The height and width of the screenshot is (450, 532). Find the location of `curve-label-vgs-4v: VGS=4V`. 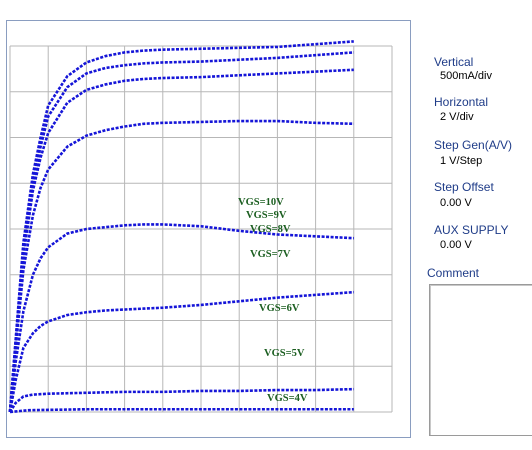

curve-label-vgs-4v: VGS=4V is located at coordinates (287, 398).